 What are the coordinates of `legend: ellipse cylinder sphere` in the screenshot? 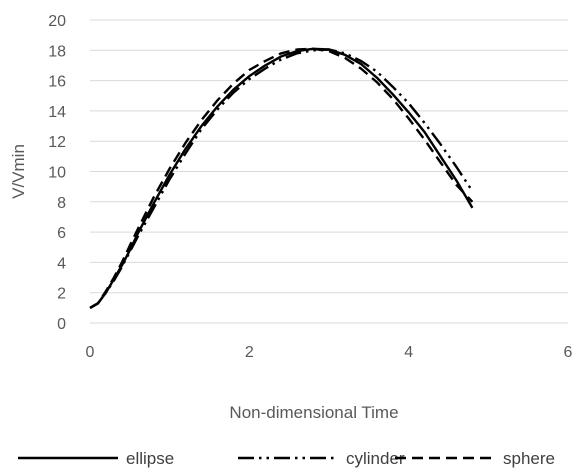 It's located at (286, 458).